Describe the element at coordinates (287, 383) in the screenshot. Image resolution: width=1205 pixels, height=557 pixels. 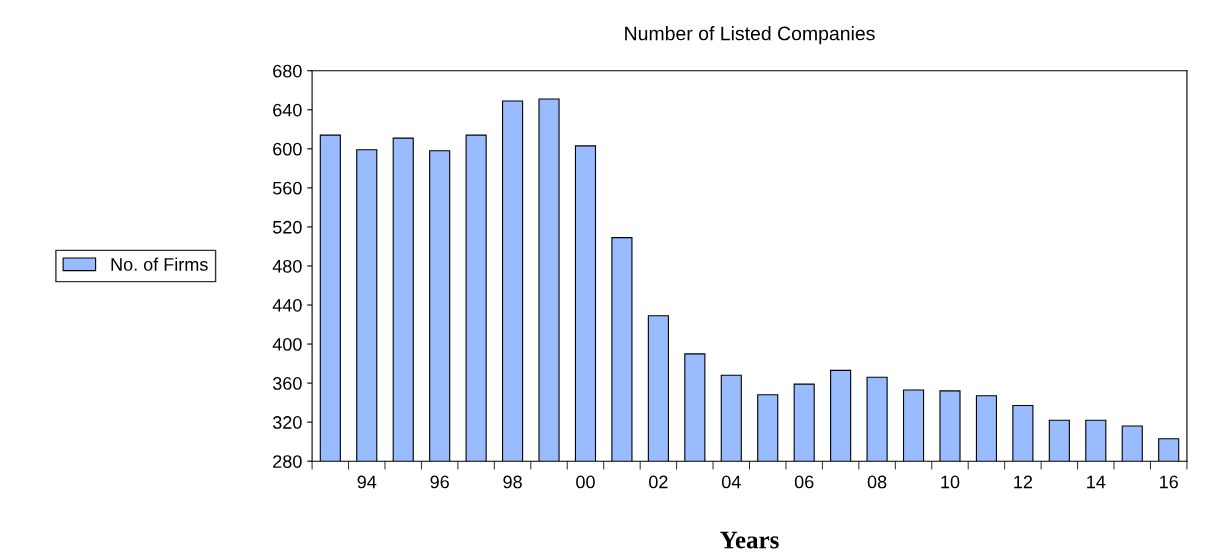
I see `y-tick-label: 360` at that location.